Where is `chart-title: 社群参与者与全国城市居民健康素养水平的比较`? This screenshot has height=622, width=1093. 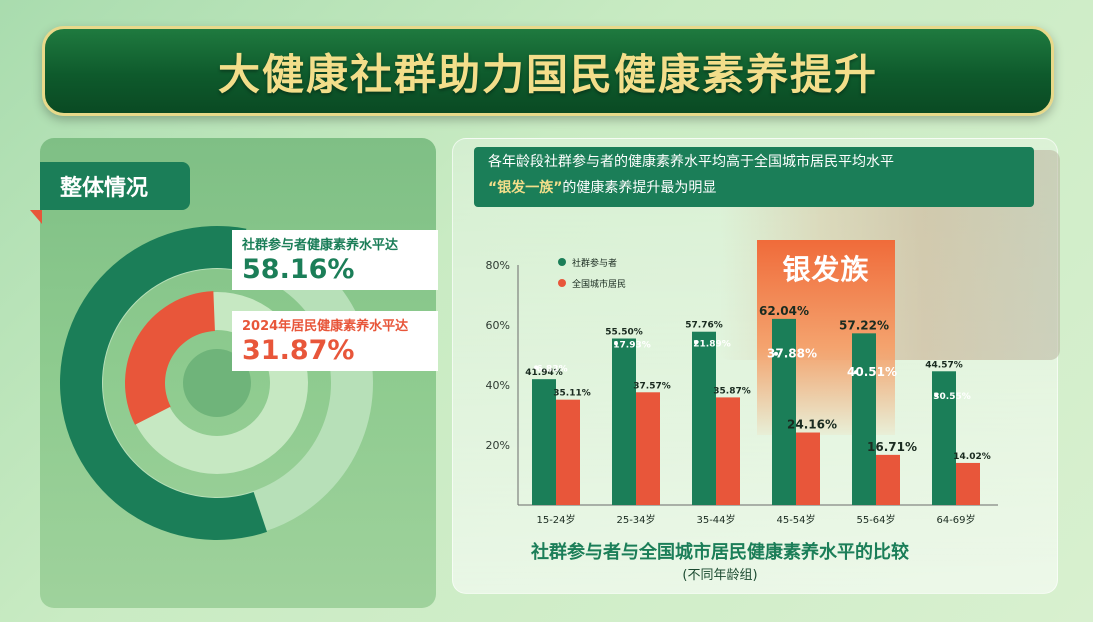 chart-title: 社群参与者与全国城市居民健康素养水平的比较 is located at coordinates (720, 552).